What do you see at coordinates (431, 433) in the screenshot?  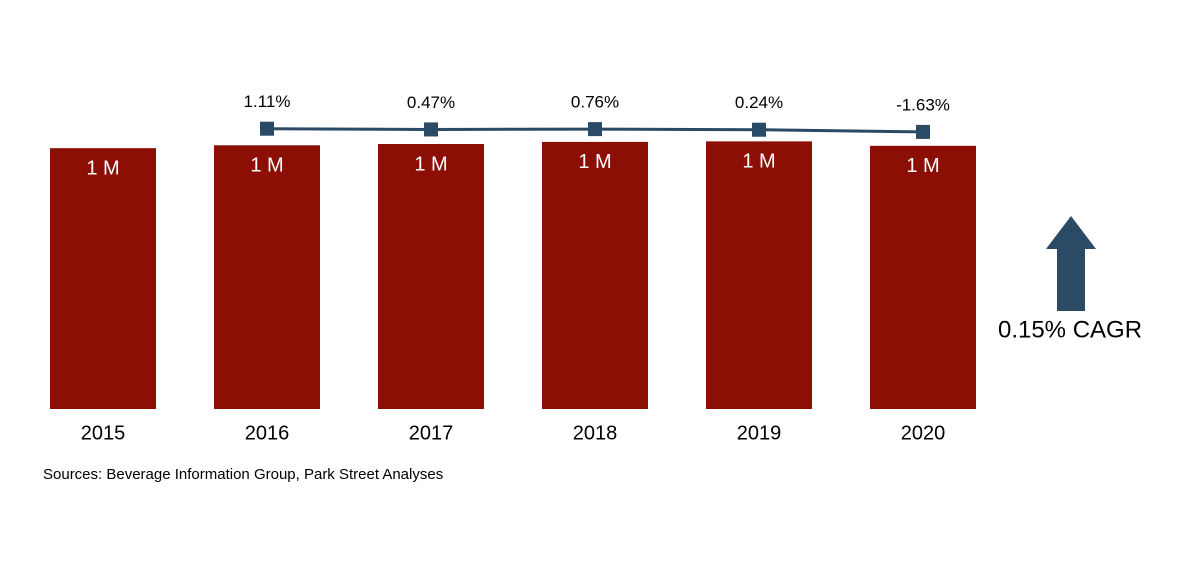 I see `x-tick-label: 2017` at bounding box center [431, 433].